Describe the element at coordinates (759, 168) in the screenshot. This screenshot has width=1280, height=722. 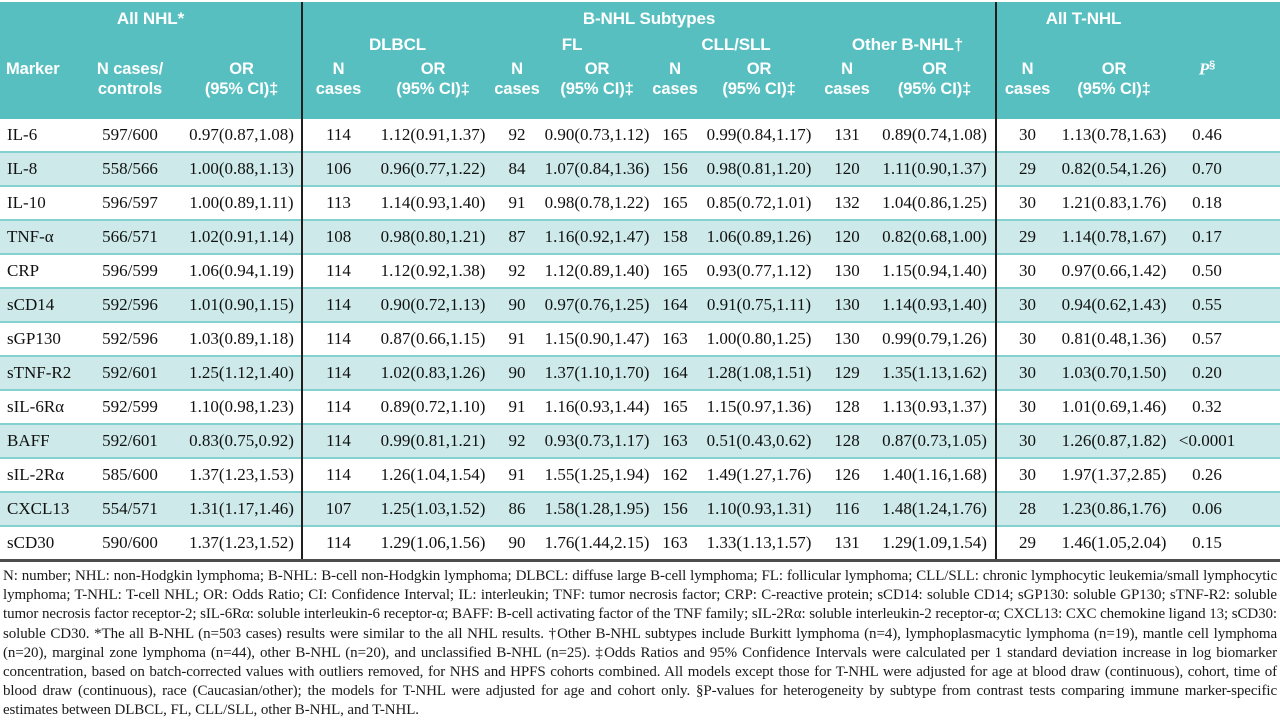
I see `cell-cll-sll-or-ci: 0.98(0.81,1.20)` at that location.